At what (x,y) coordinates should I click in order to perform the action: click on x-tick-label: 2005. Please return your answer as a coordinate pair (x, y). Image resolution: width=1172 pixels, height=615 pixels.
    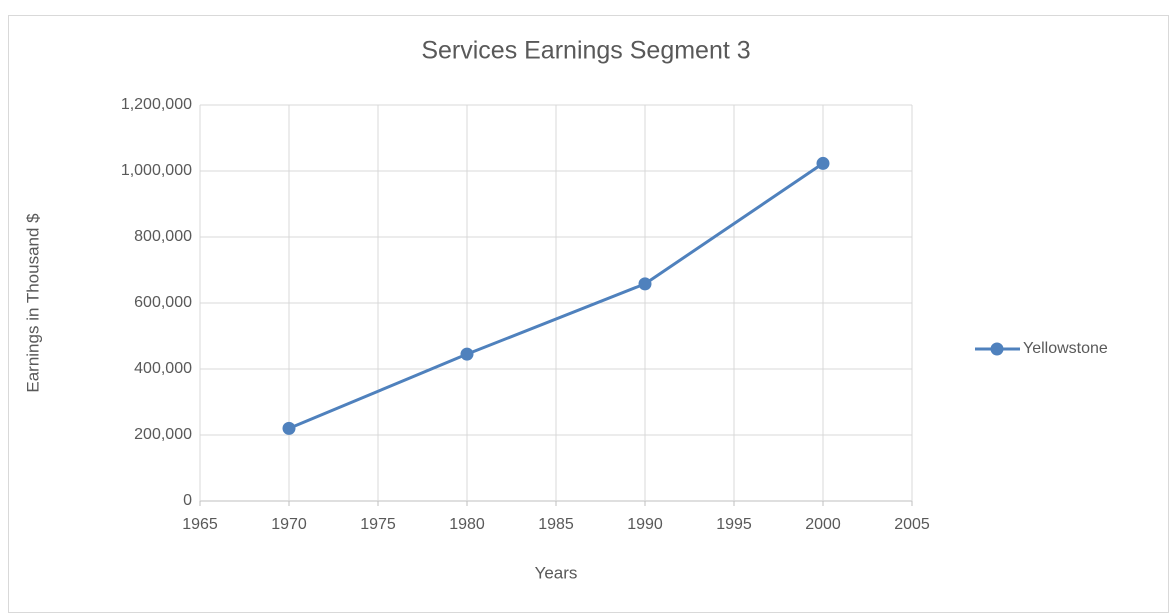
    Looking at the image, I should click on (912, 524).